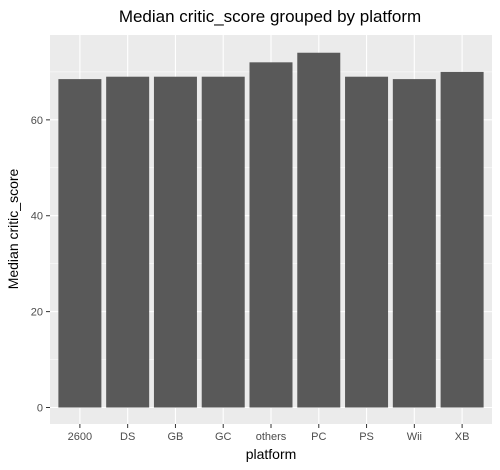 The image size is (500, 470). What do you see at coordinates (271, 437) in the screenshot?
I see `x-tick-label: others` at bounding box center [271, 437].